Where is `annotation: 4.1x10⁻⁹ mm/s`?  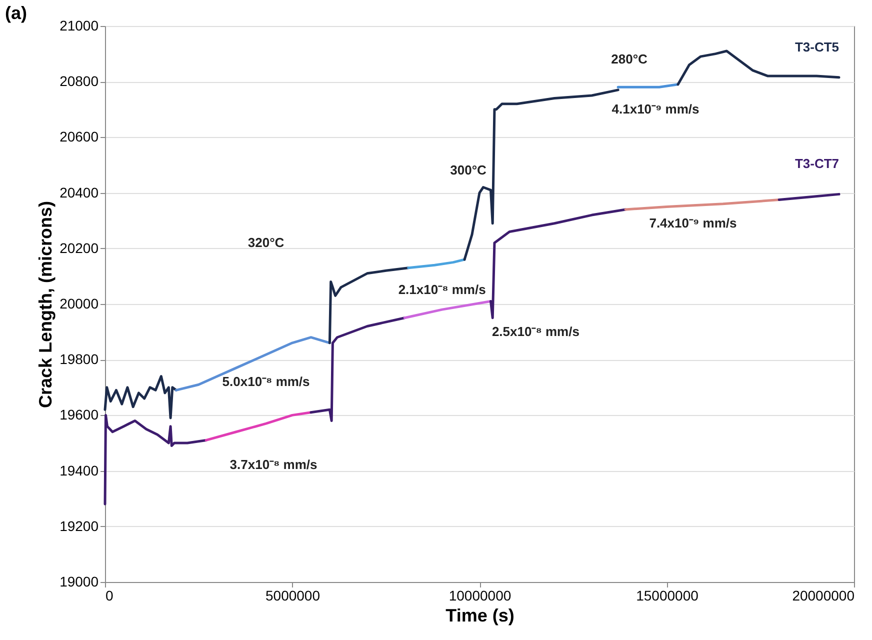
annotation: 4.1x10⁻⁹ mm/s is located at coordinates (656, 108).